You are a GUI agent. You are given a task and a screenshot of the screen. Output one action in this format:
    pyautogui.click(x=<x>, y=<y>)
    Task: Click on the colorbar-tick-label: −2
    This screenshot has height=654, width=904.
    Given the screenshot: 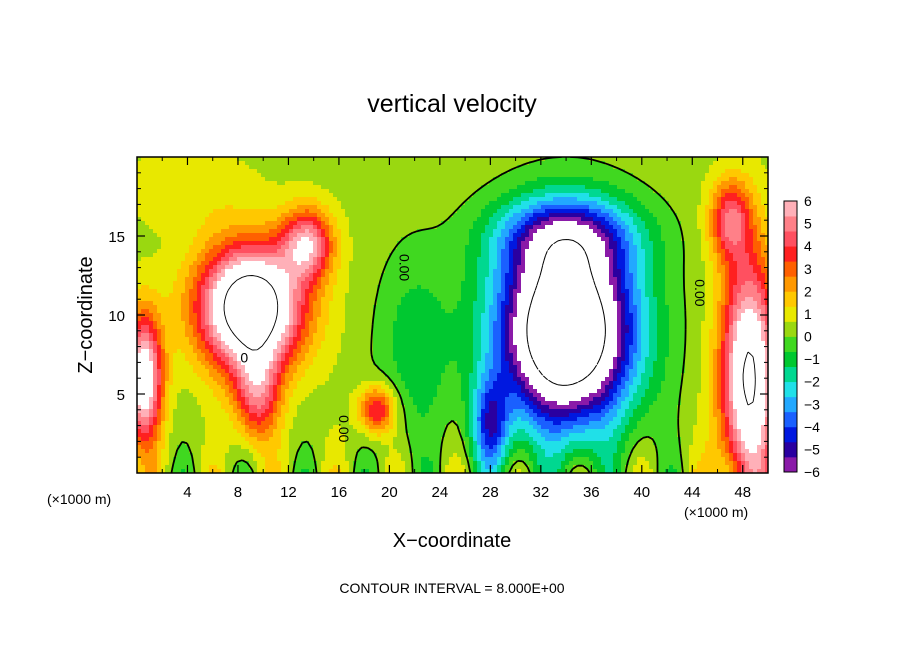 What is the action you would take?
    pyautogui.click(x=812, y=382)
    